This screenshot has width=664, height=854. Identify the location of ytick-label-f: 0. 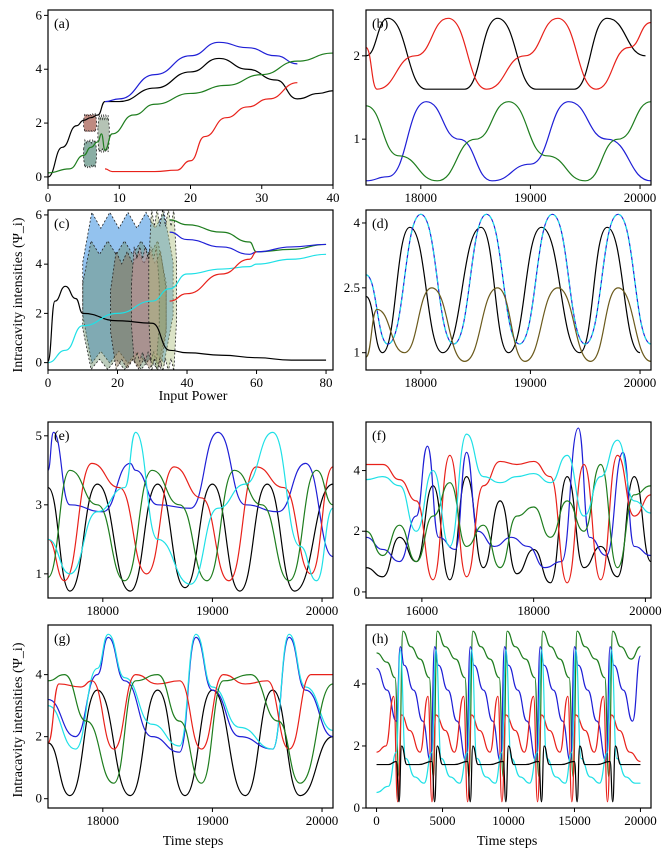
(357, 591).